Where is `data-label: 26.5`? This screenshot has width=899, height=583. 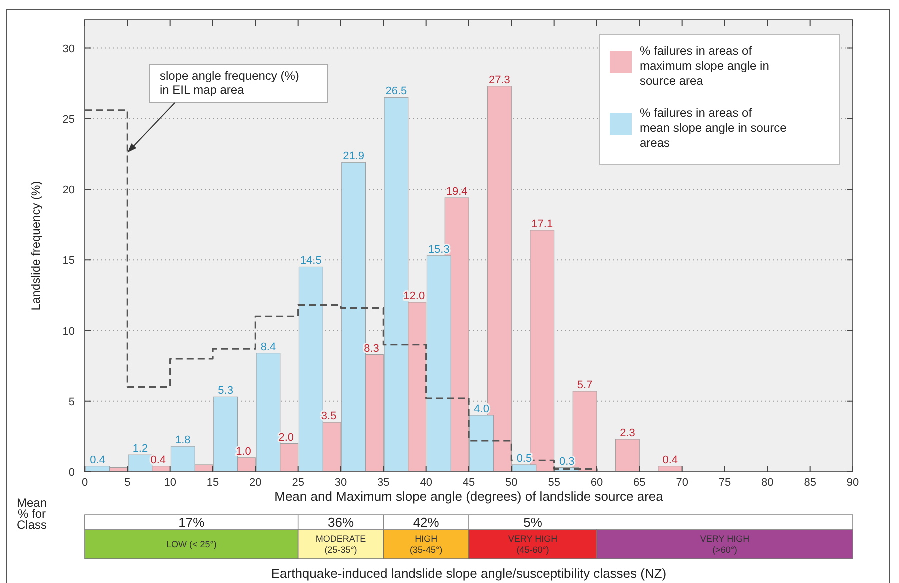 data-label: 26.5 is located at coordinates (397, 92).